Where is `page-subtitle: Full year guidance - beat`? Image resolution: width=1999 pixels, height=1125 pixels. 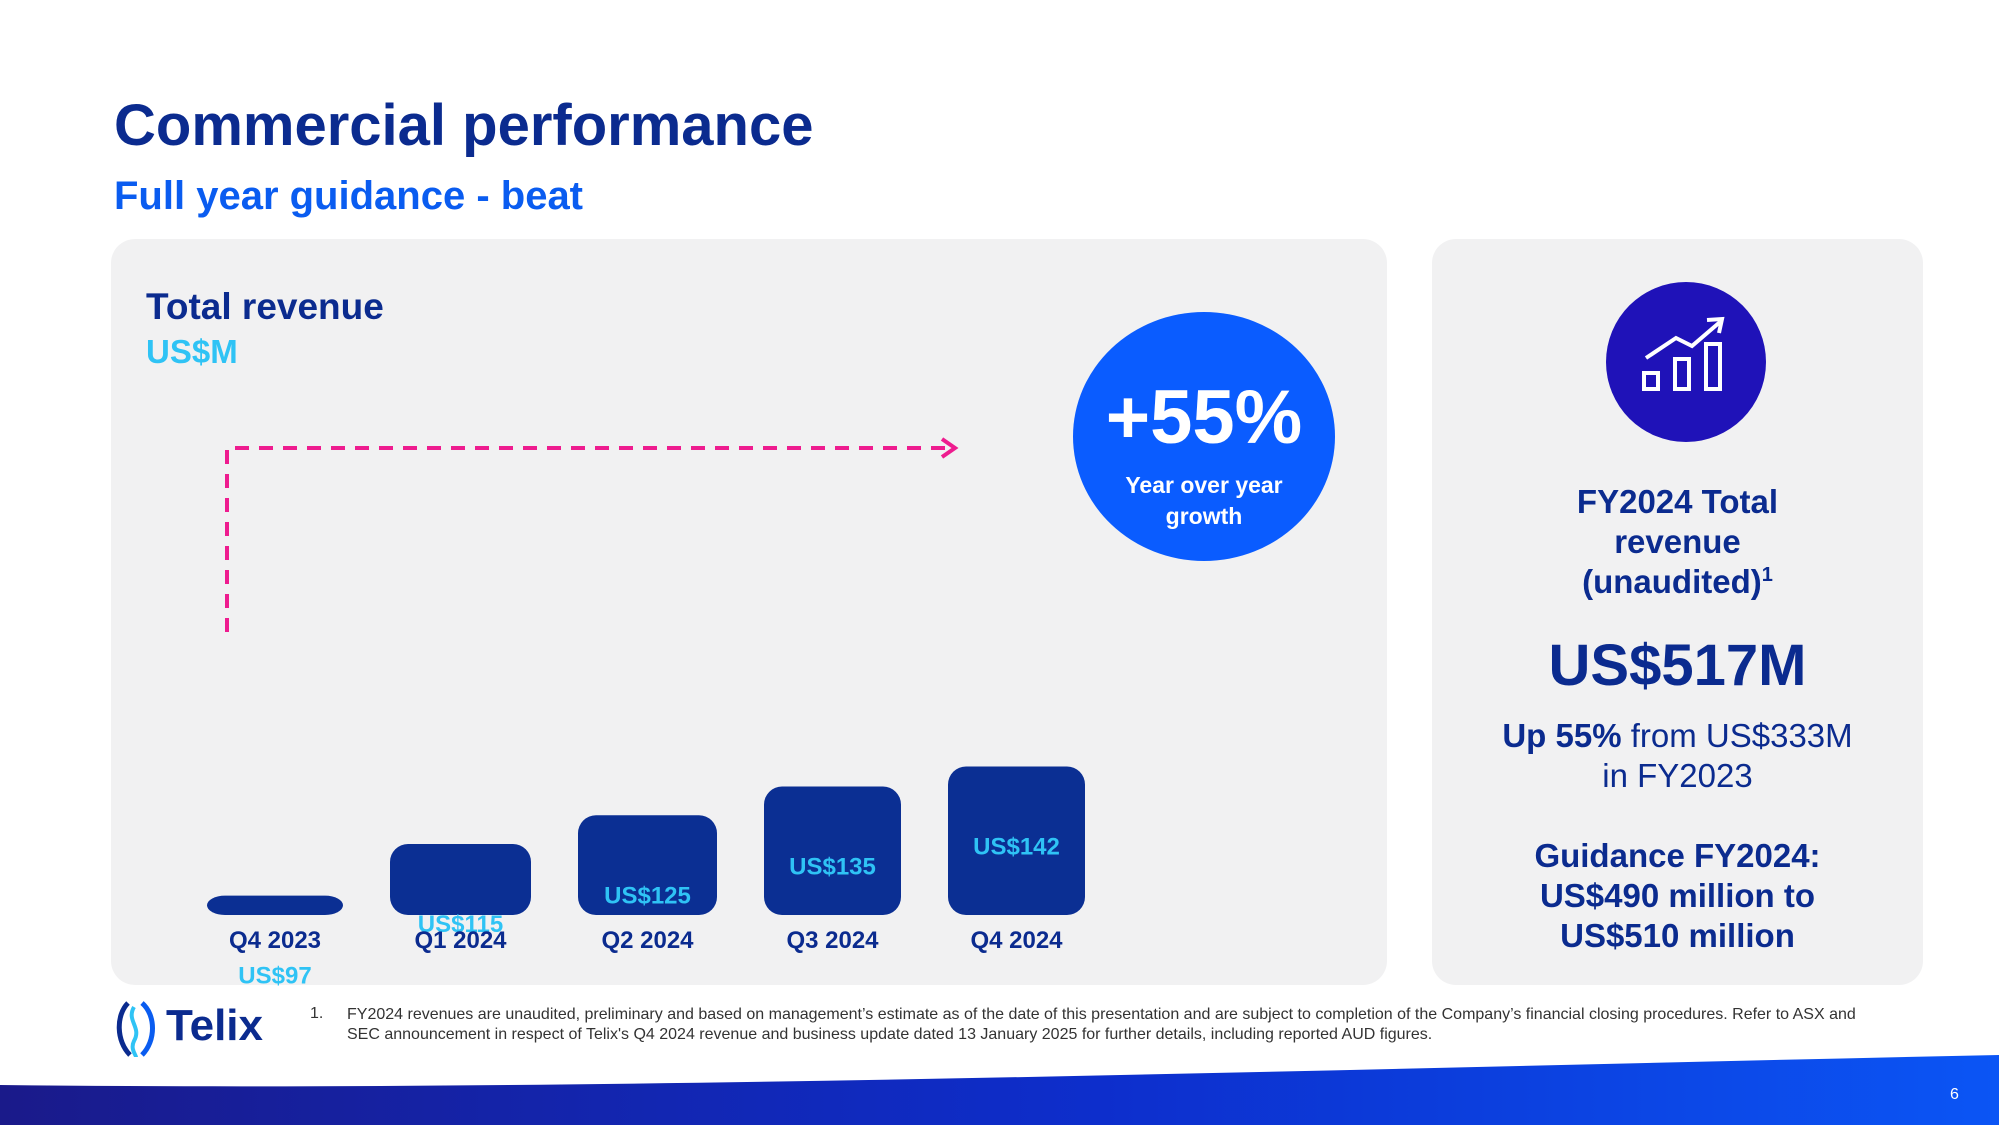 page-subtitle: Full year guidance - beat is located at coordinates (349, 196).